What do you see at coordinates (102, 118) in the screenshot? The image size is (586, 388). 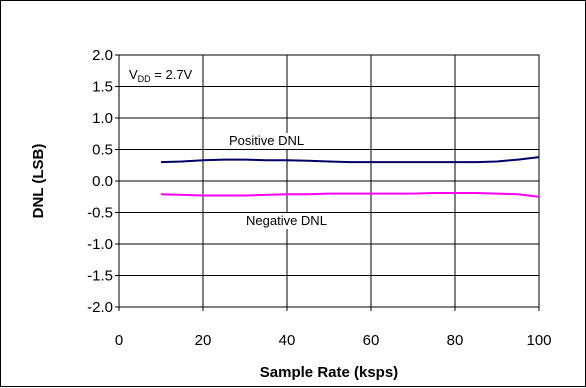 I see `y-tick-label: 1.0` at bounding box center [102, 118].